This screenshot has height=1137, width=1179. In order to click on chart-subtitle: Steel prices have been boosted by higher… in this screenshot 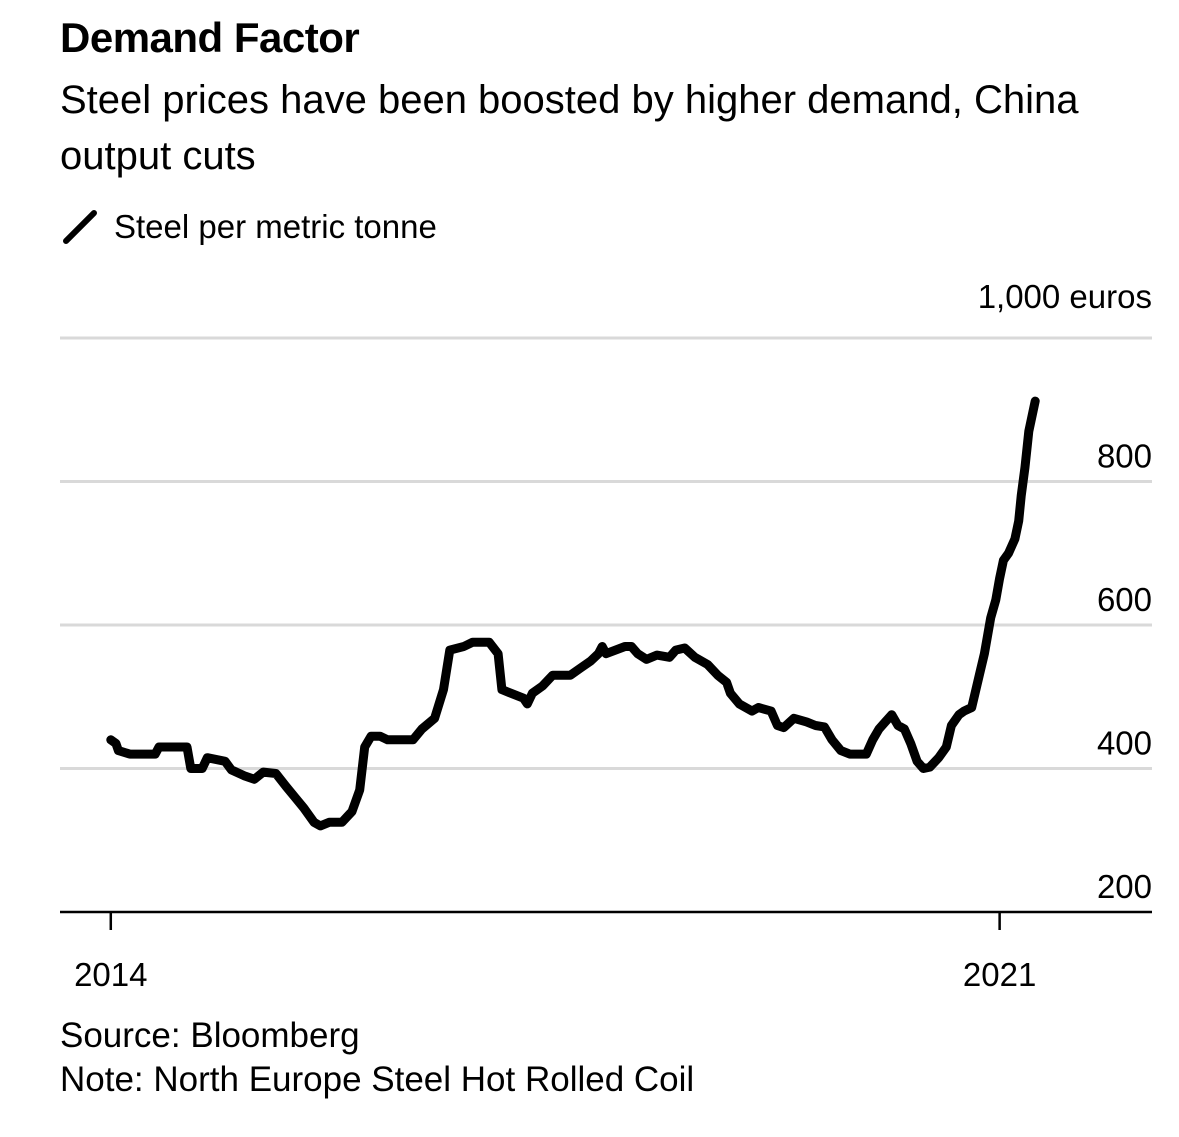, I will do `click(569, 128)`.